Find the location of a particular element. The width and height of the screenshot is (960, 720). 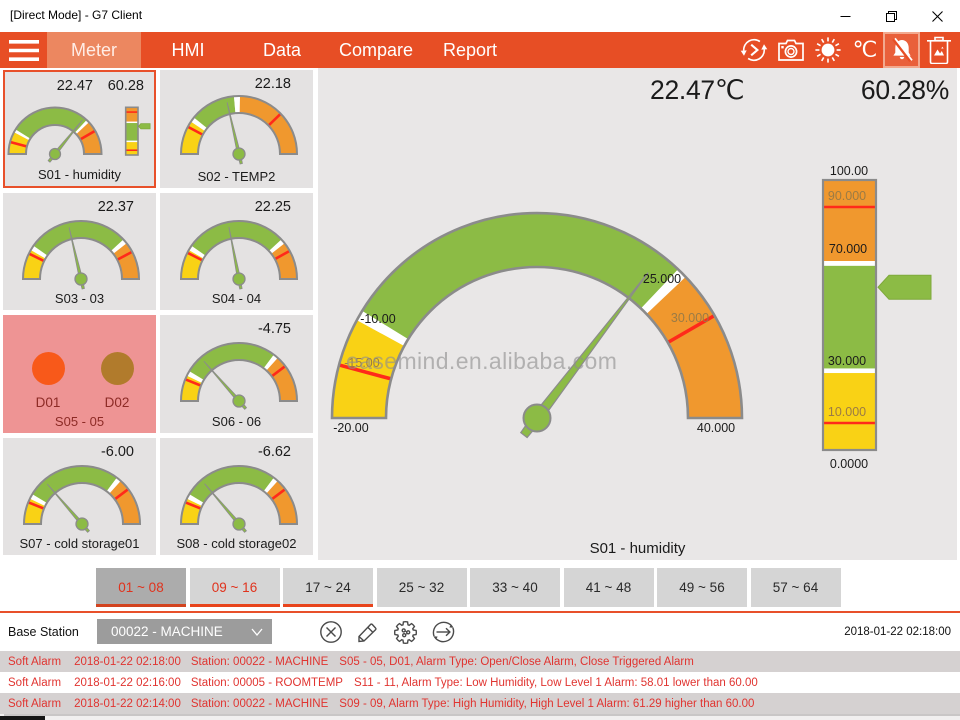

celsius-label: ℃ is located at coordinates (865, 49).